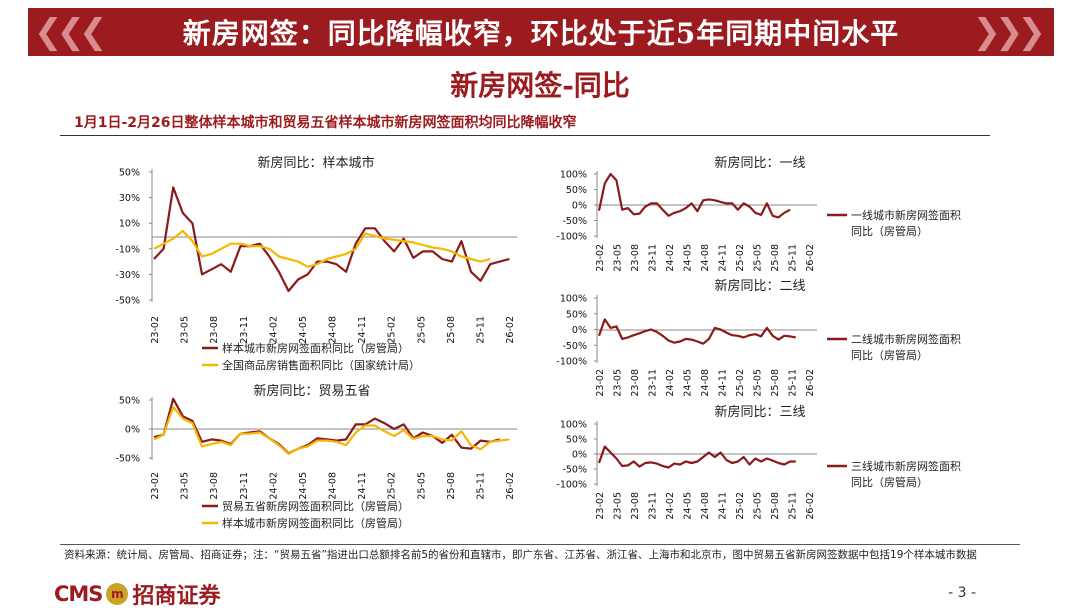 This screenshot has width=1080, height=608. Describe the element at coordinates (117, 594) in the screenshot. I see `logo-badge-icon: m` at that location.